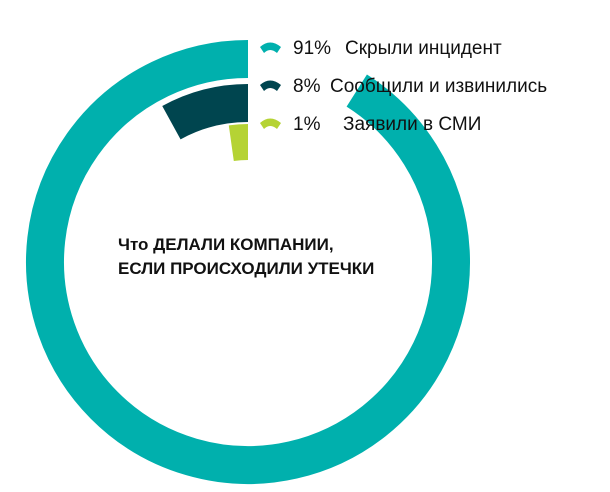 The height and width of the screenshot is (492, 610). What do you see at coordinates (307, 86) in the screenshot?
I see `legend-value-2: 8%` at bounding box center [307, 86].